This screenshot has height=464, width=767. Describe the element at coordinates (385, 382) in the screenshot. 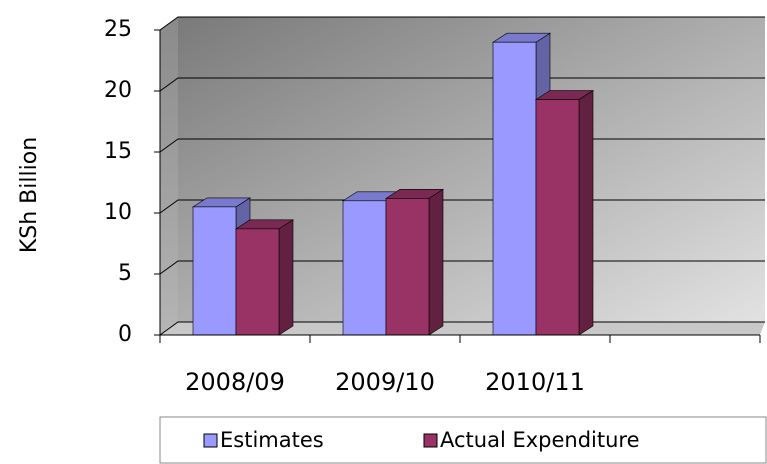

I see `x-tick-label: 2009/10` at that location.